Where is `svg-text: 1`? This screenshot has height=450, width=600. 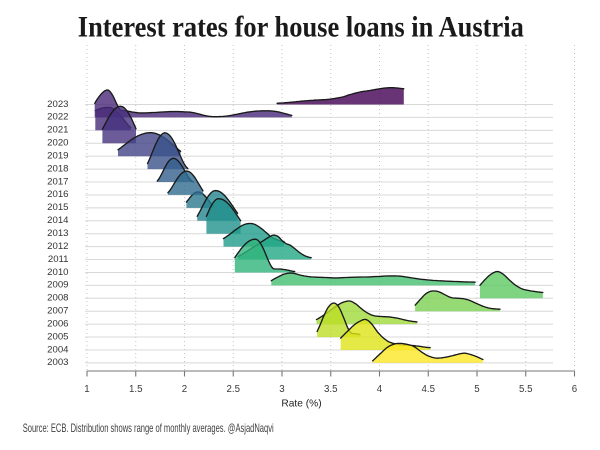
svg-text: 1 is located at coordinates (86, 389).